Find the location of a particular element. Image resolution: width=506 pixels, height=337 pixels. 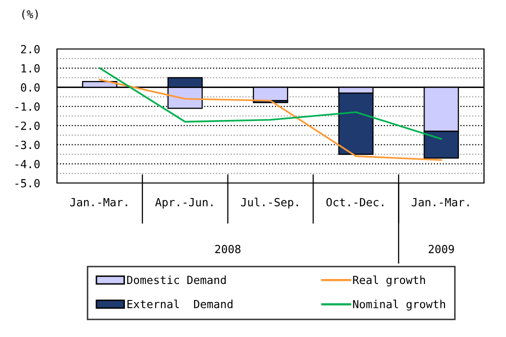

legend-label: External Demand is located at coordinates (180, 304).